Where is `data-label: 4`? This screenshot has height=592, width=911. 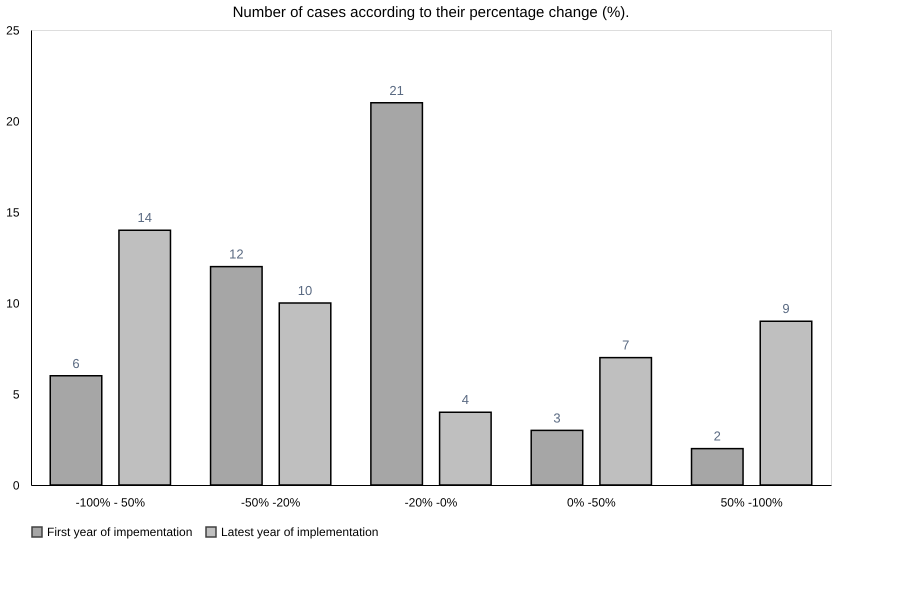
data-label: 4 is located at coordinates (465, 400).